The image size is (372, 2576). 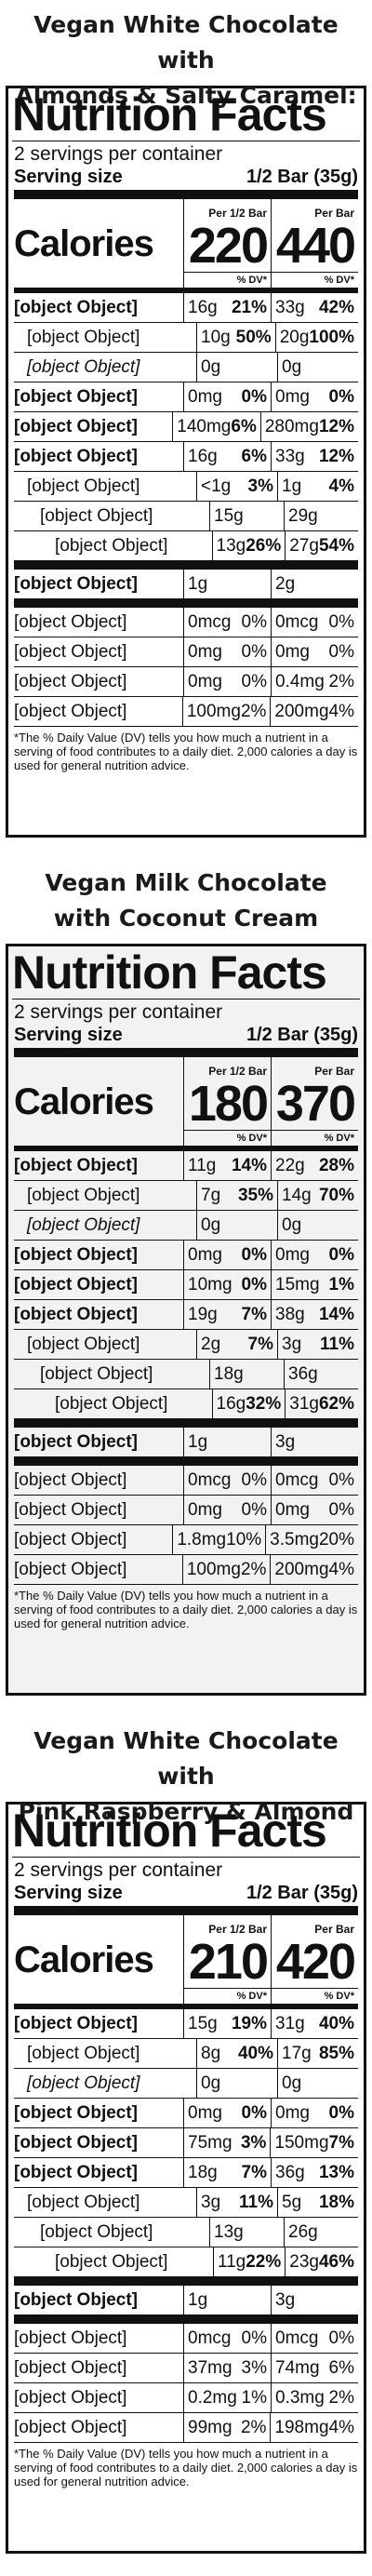 What do you see at coordinates (315, 1996) in the screenshot?
I see `dv-header: % DV*` at bounding box center [315, 1996].